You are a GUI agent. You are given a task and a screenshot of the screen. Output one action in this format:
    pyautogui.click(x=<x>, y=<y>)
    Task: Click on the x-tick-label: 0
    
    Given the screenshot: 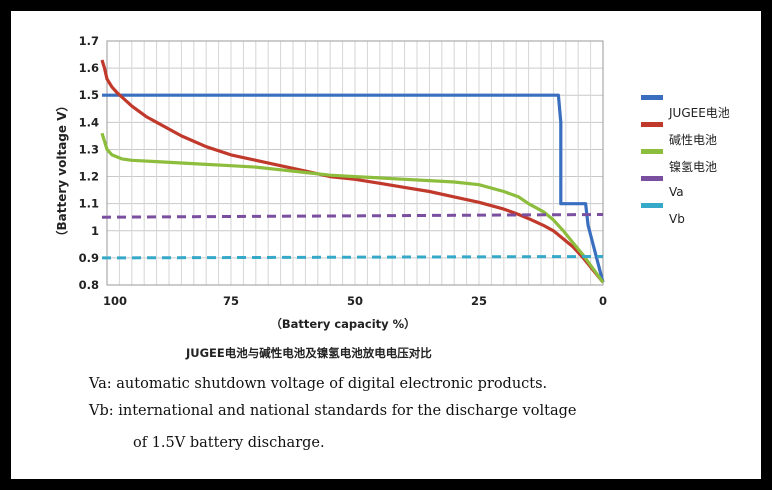 What is the action you would take?
    pyautogui.click(x=603, y=301)
    